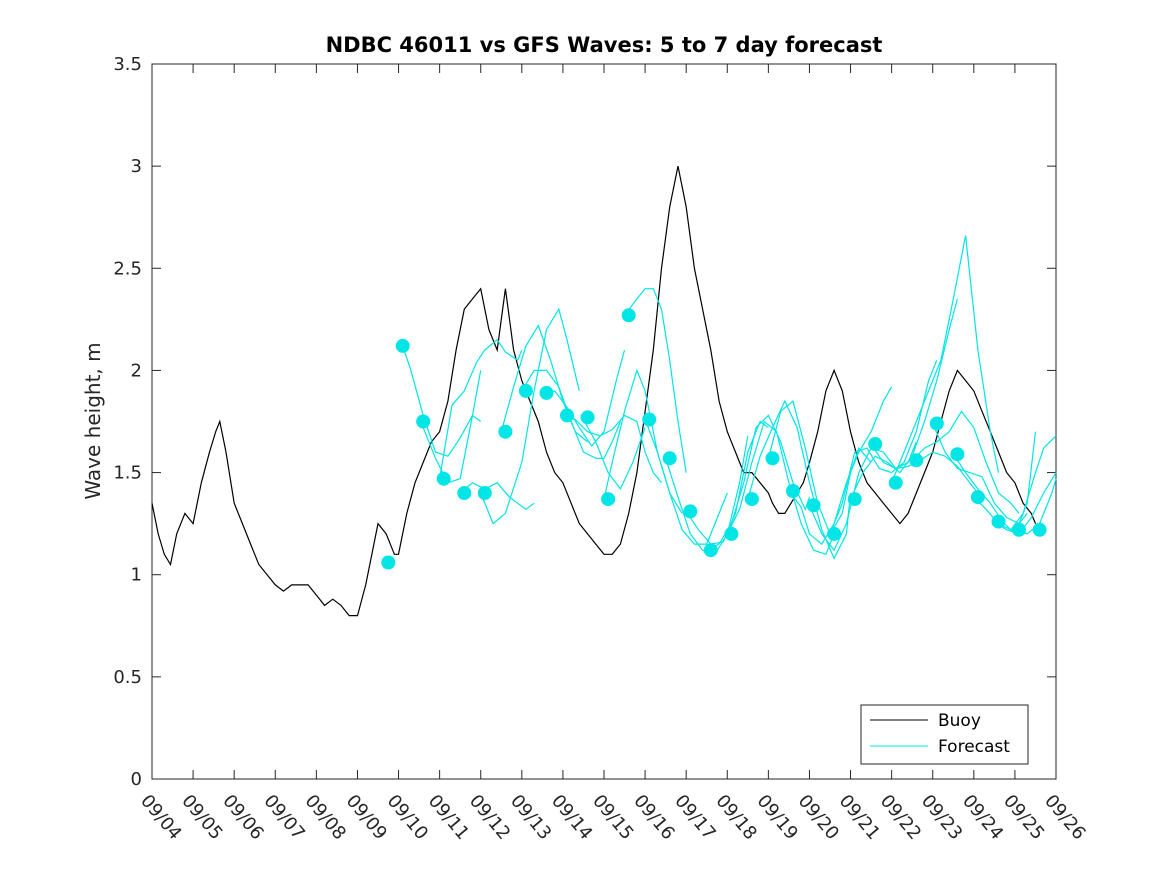 Image resolution: width=1167 pixels, height=875 pixels. I want to click on y-tick-label: 3, so click(136, 166).